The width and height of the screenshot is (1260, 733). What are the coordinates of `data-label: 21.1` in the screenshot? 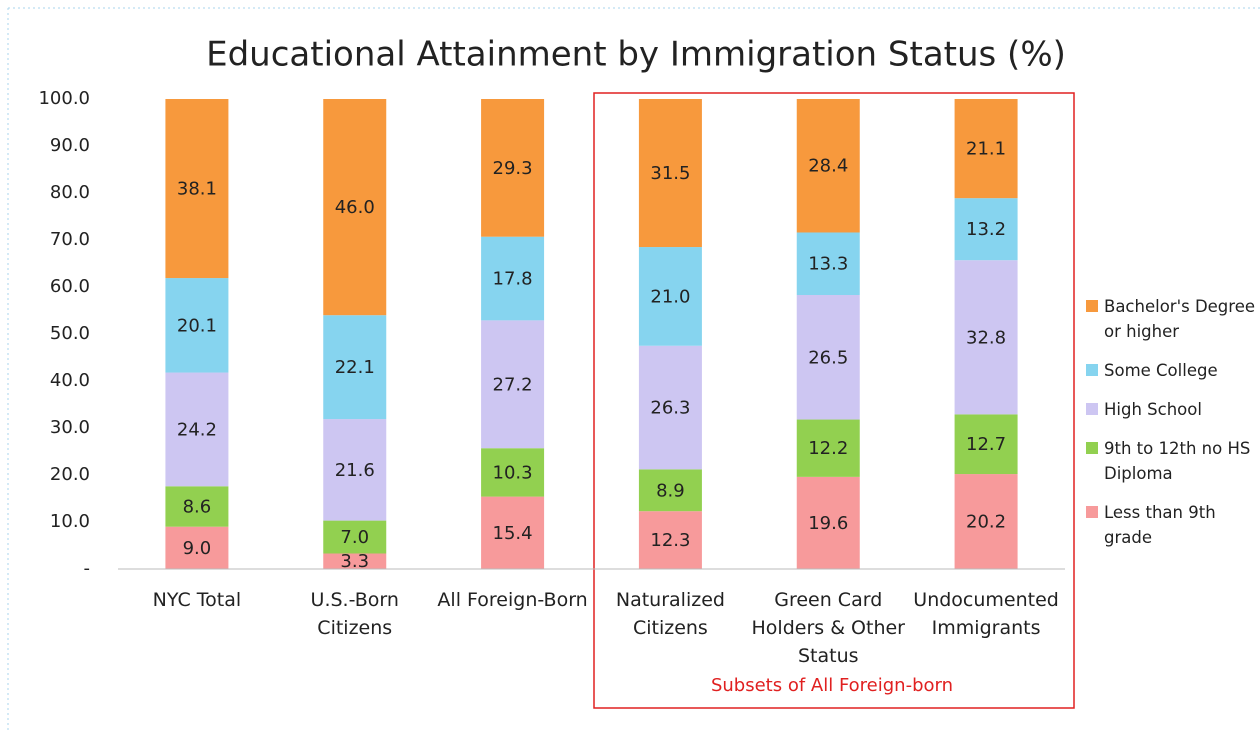 It's located at (986, 149).